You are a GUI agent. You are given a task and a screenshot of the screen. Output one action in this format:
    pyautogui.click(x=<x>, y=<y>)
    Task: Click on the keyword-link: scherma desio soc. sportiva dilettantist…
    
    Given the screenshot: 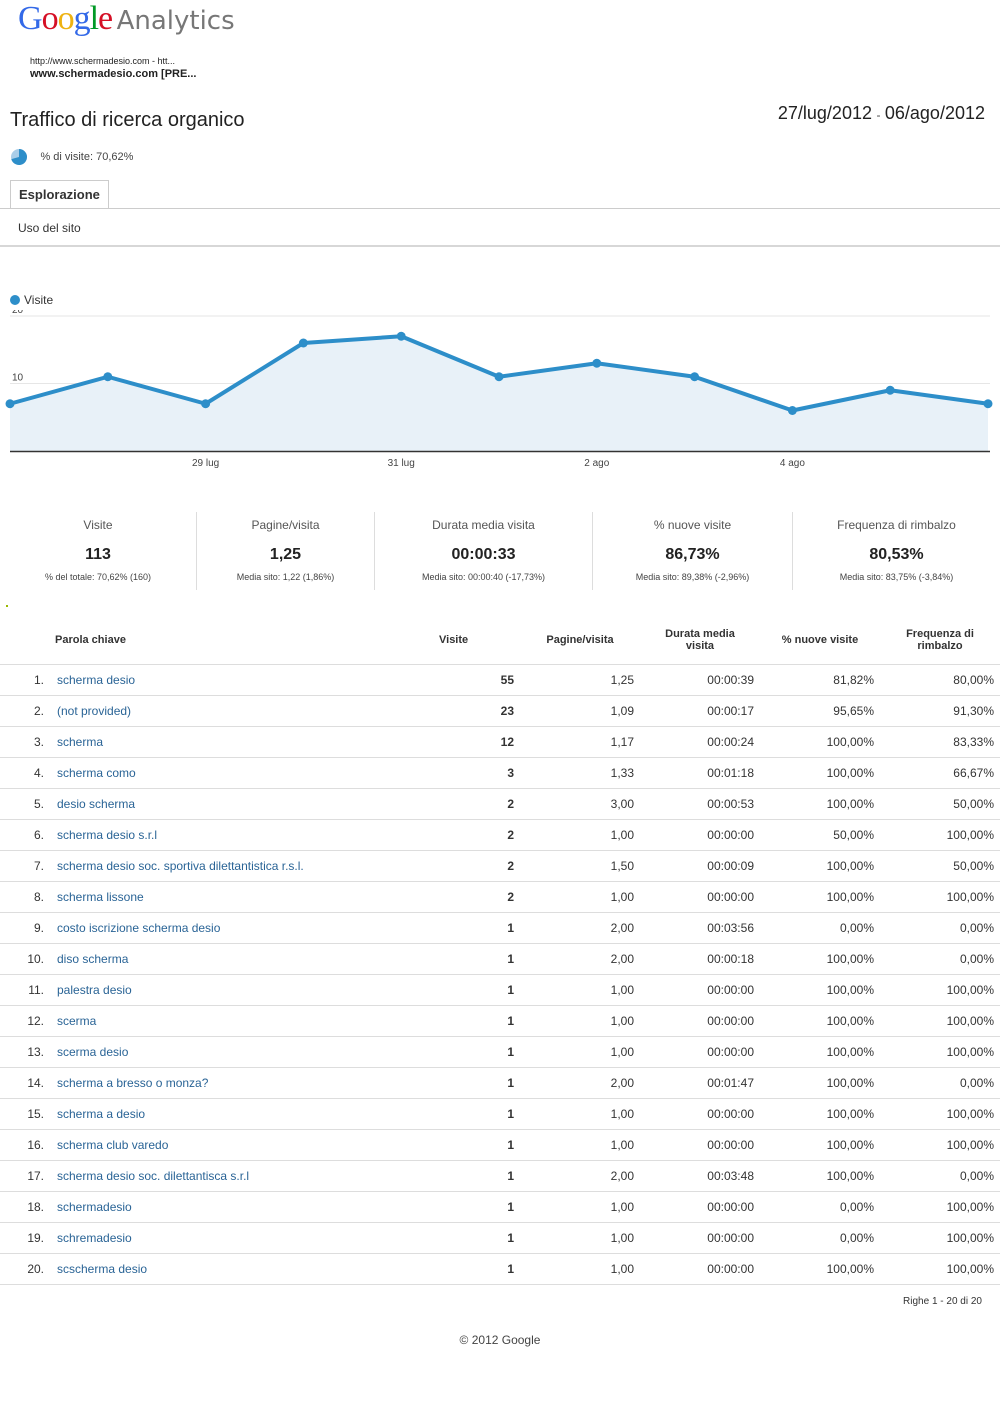 What is the action you would take?
    pyautogui.click(x=180, y=866)
    